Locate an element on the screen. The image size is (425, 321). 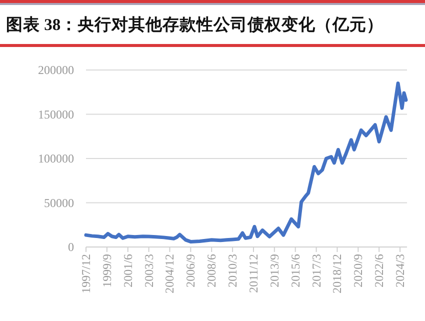
x-tick-label: 2017/3 is located at coordinates (316, 271).